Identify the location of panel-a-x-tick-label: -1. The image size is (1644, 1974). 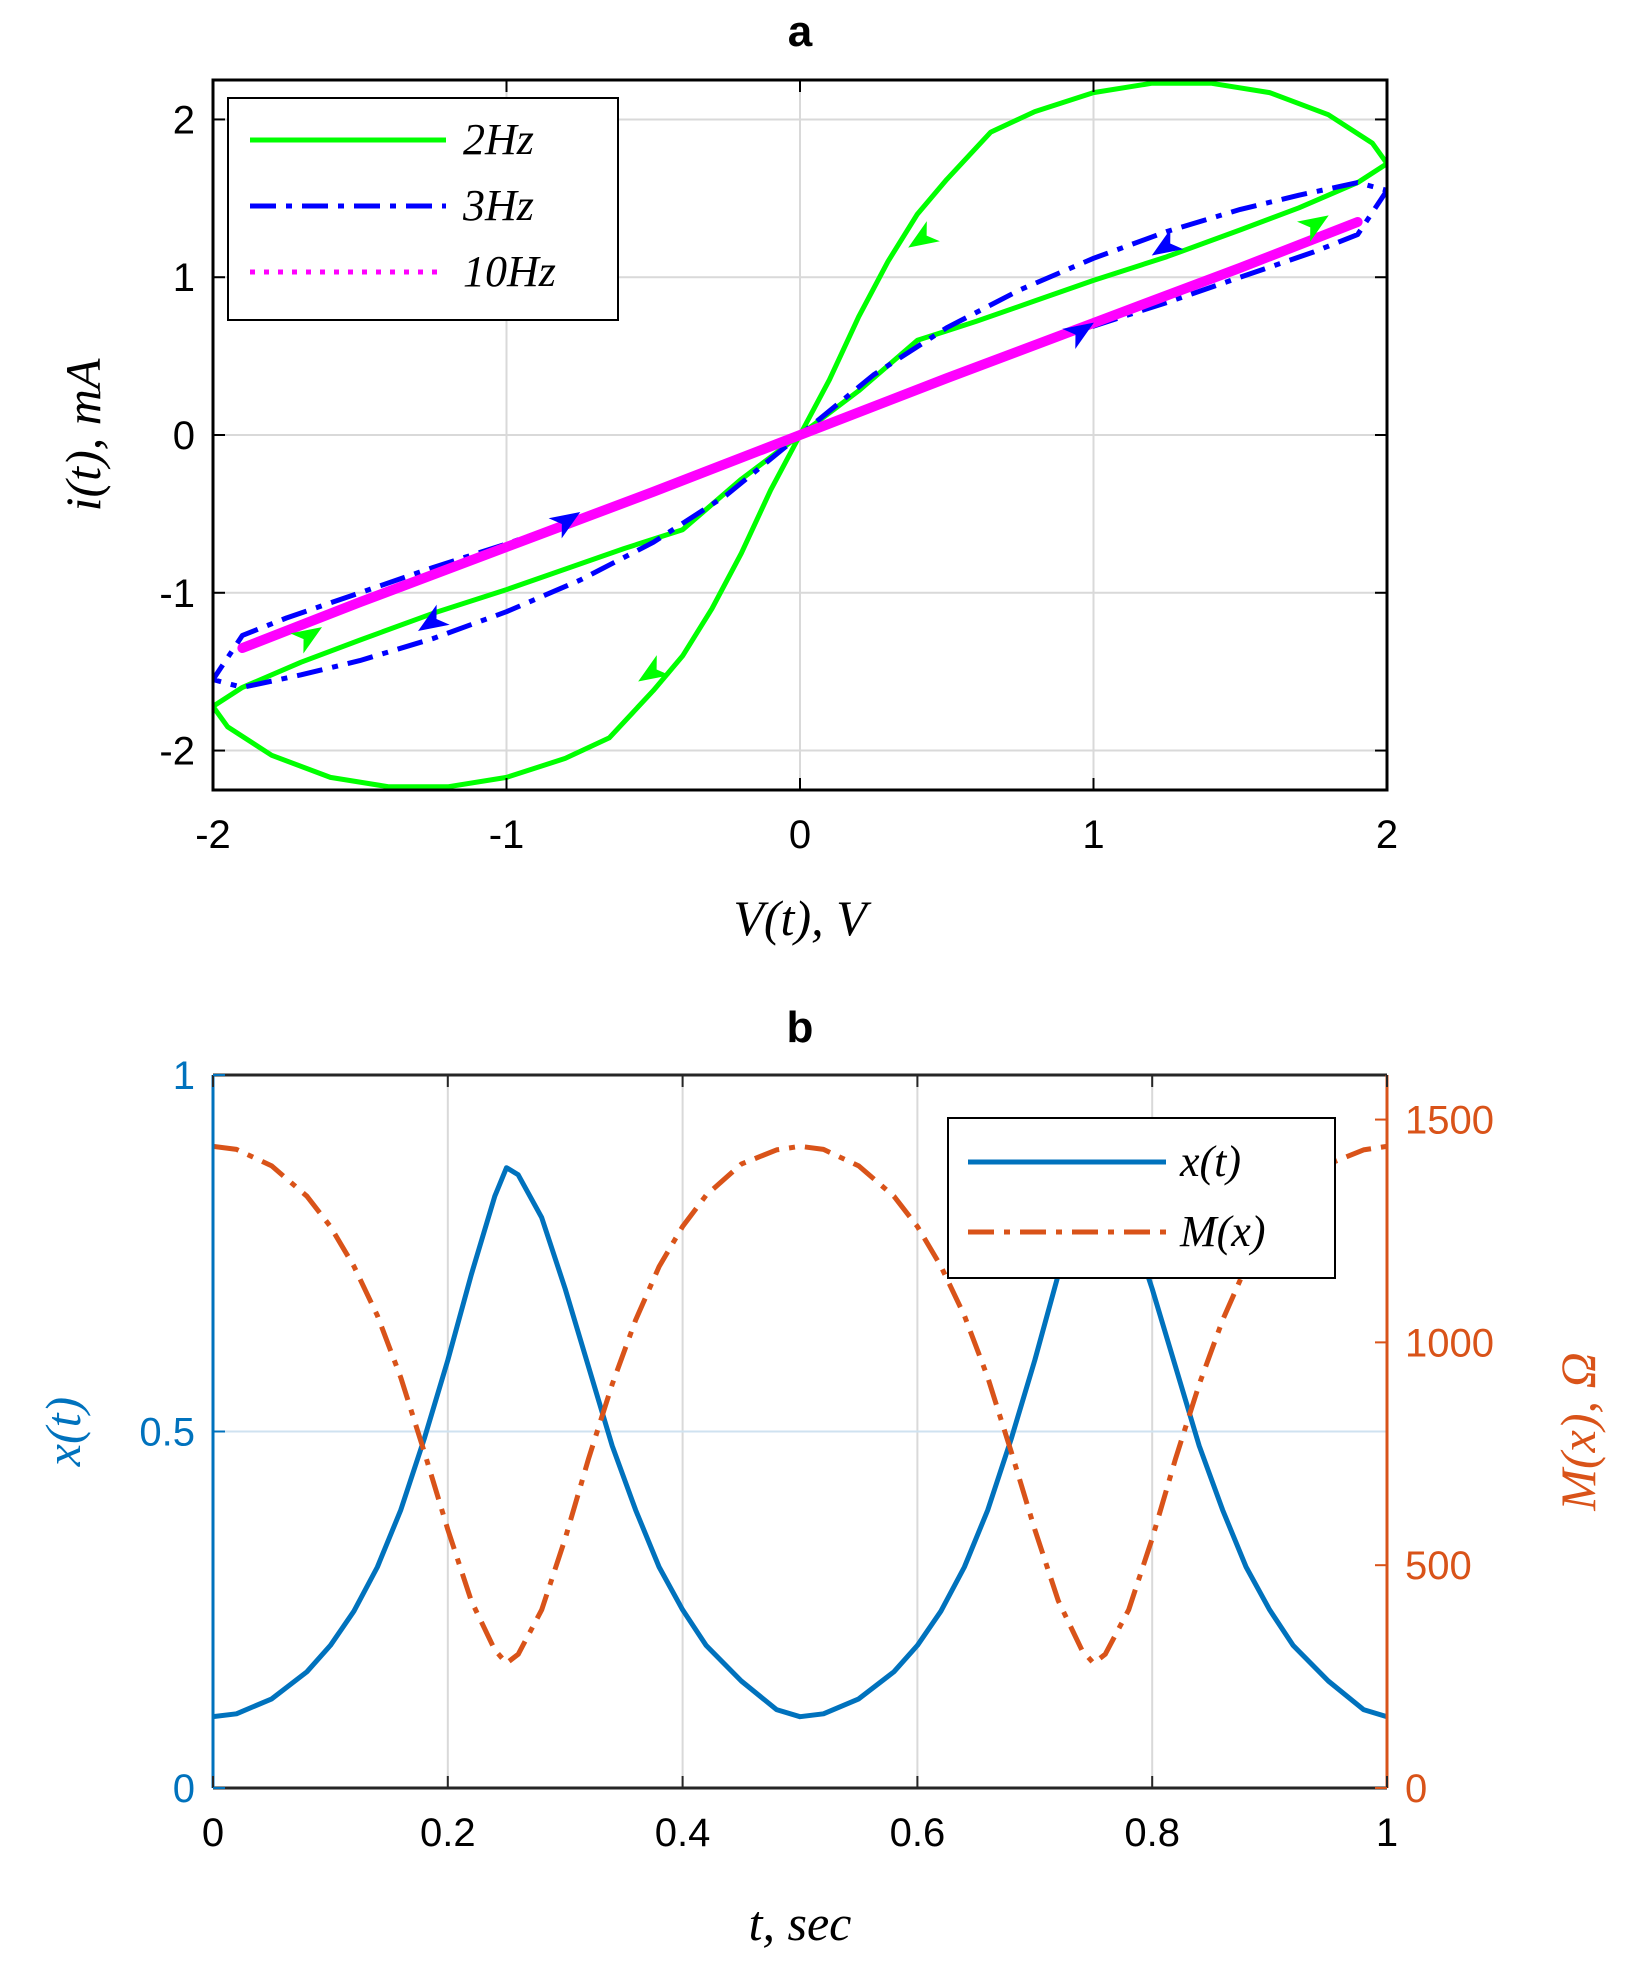
(507, 835).